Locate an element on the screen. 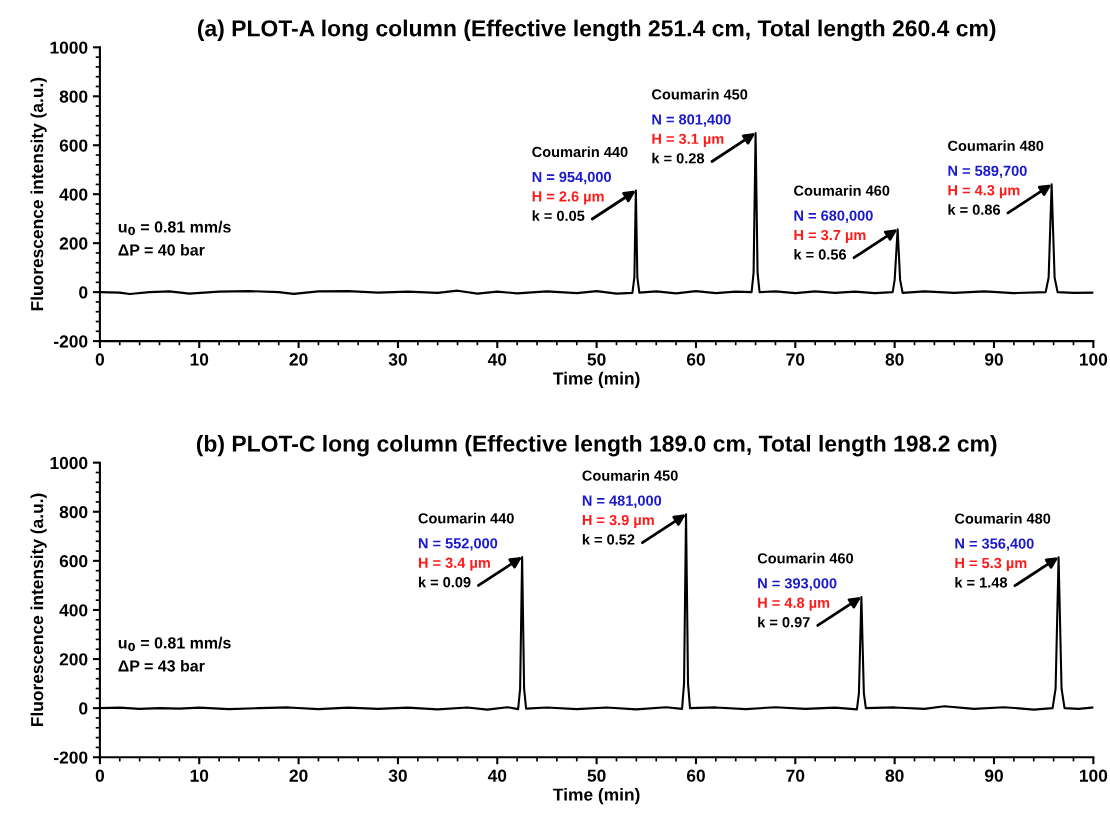 The height and width of the screenshot is (816, 1110). annotation: k = 1.48 is located at coordinates (981, 582).